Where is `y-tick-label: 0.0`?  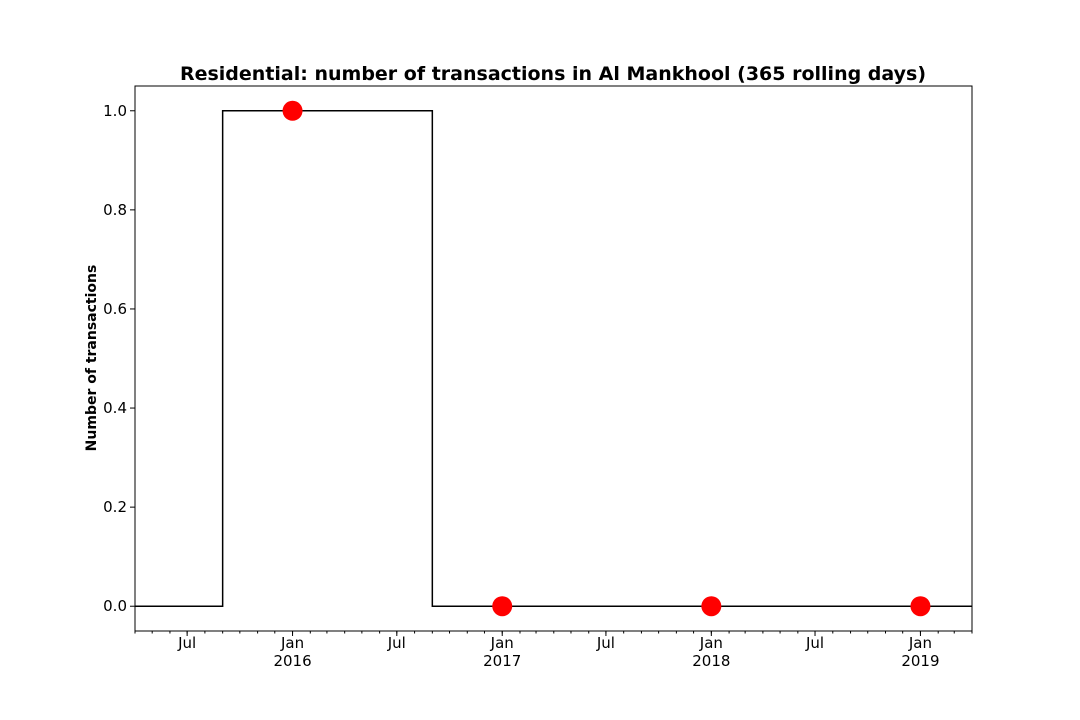 y-tick-label: 0.0 is located at coordinates (115, 606).